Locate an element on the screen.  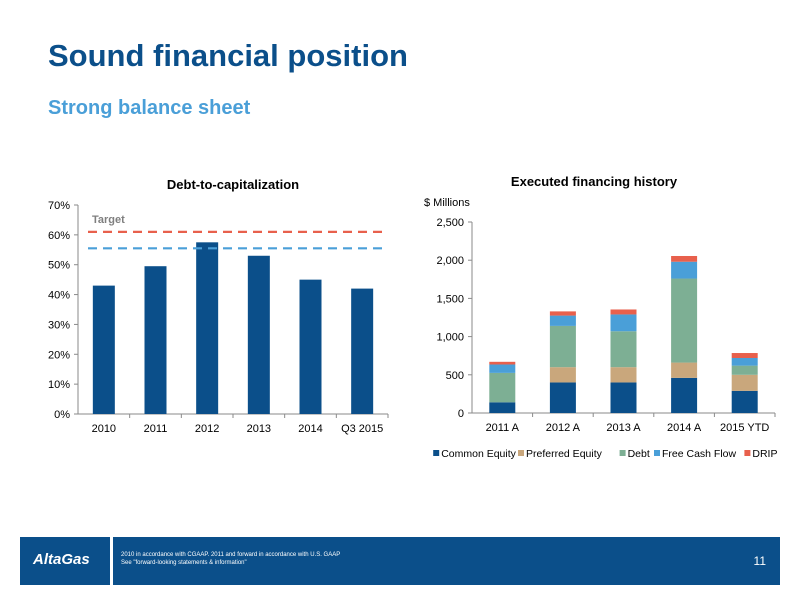
chart2-y-tick-label: 1,000 is located at coordinates (450, 338).